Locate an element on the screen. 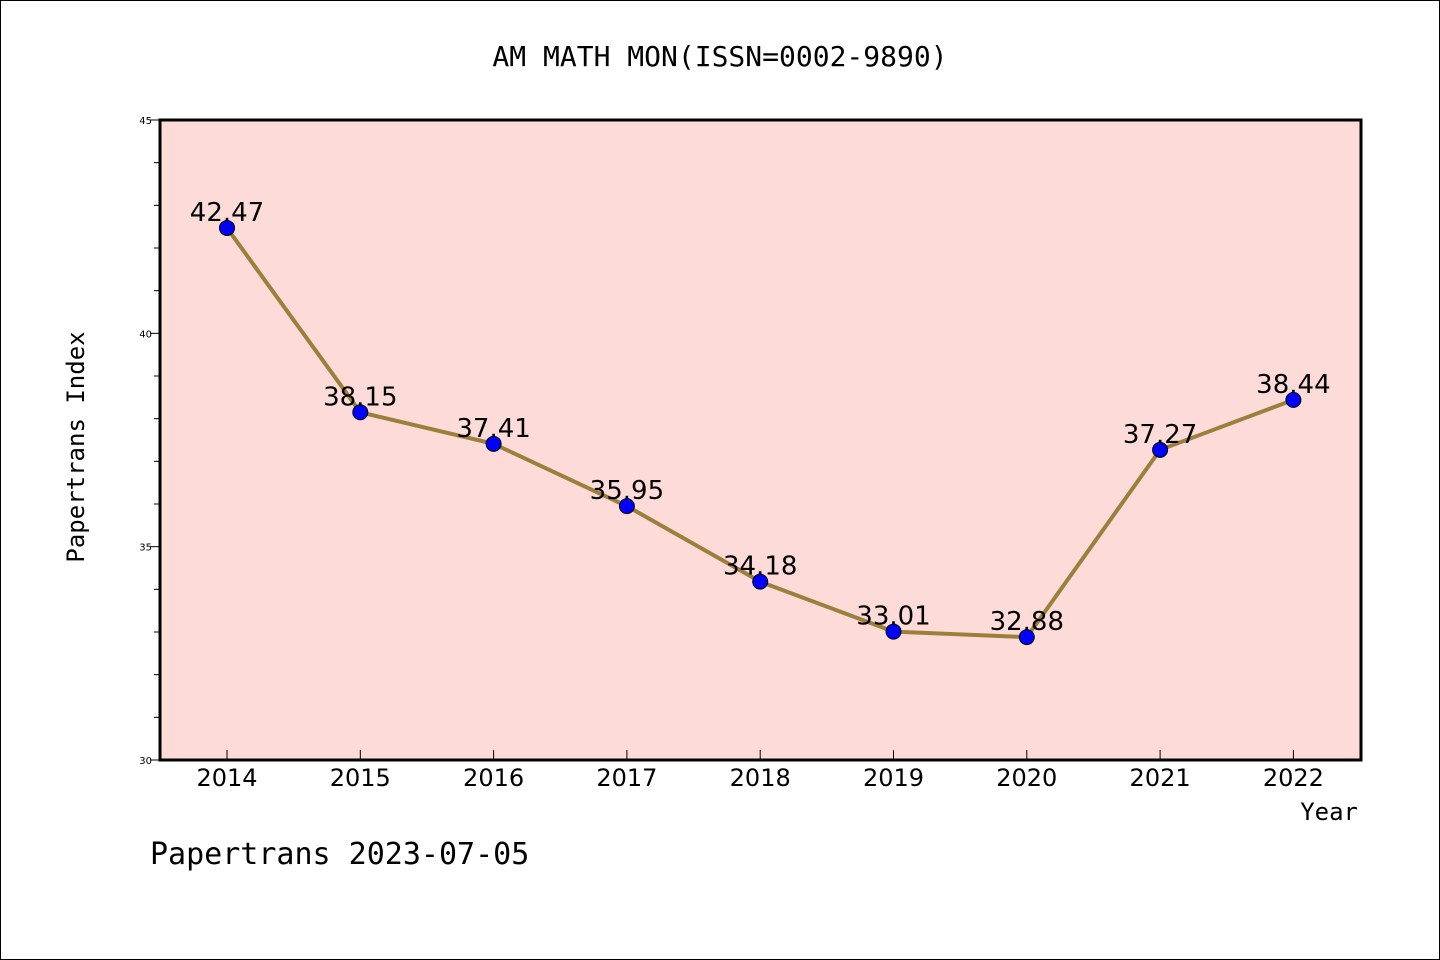  data-label: 34.18 is located at coordinates (760, 567).